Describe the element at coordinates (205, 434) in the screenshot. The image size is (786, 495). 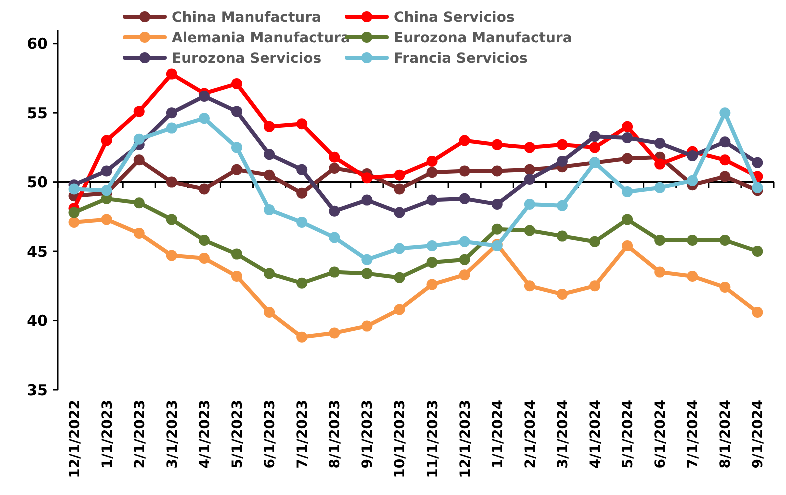
I see `x-tick-label: 4/1/2023` at that location.